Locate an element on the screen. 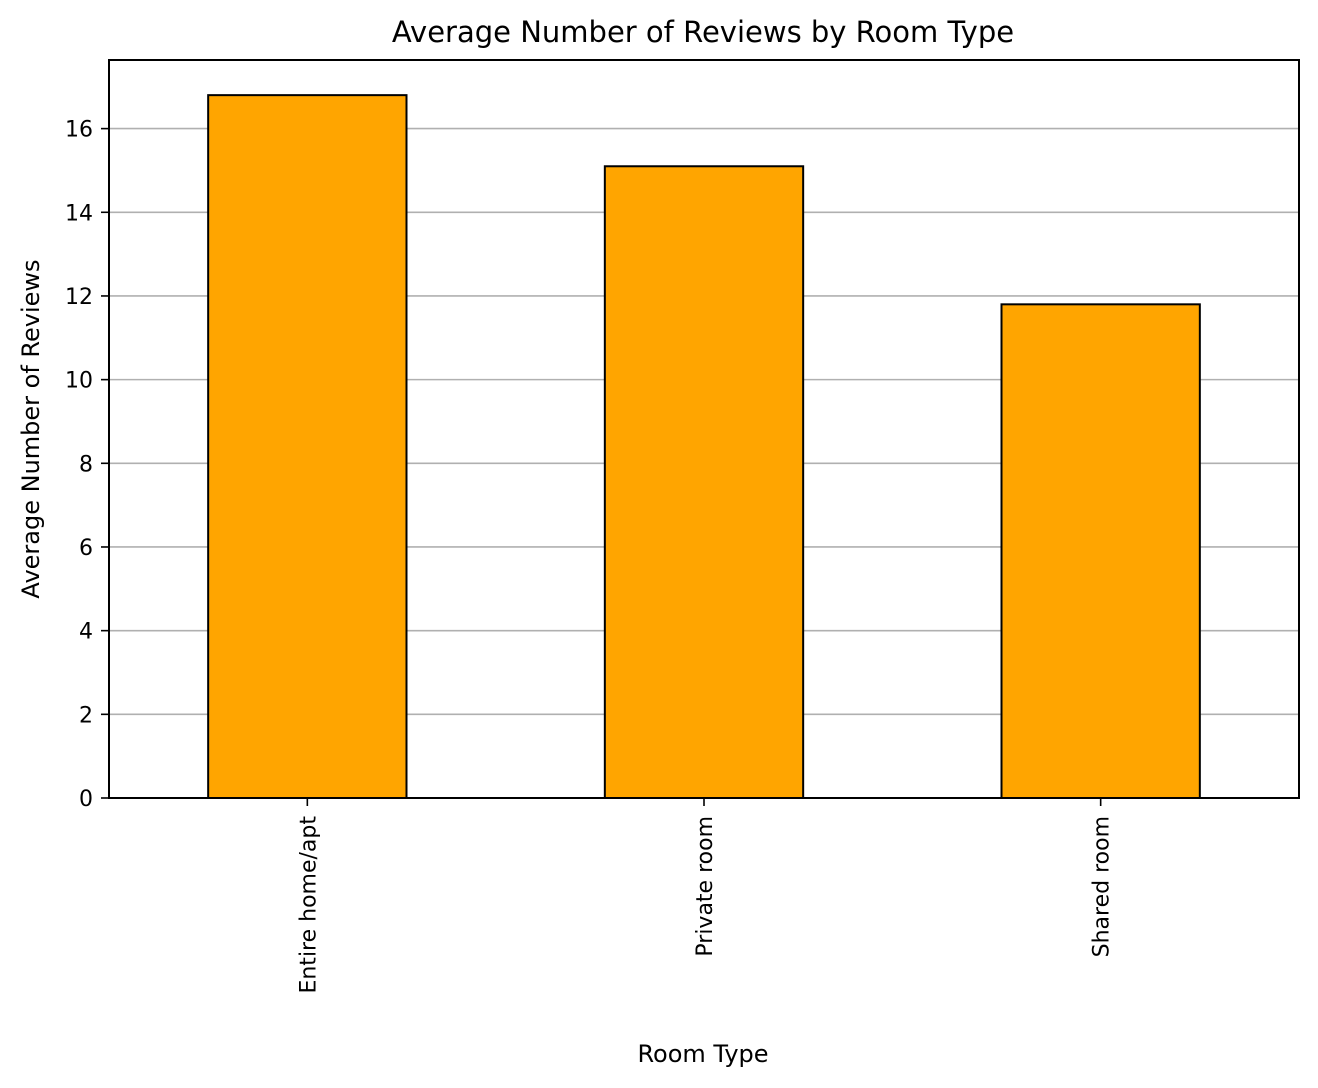 The image size is (1318, 1088). y-tick-label: 14 is located at coordinates (79, 213).